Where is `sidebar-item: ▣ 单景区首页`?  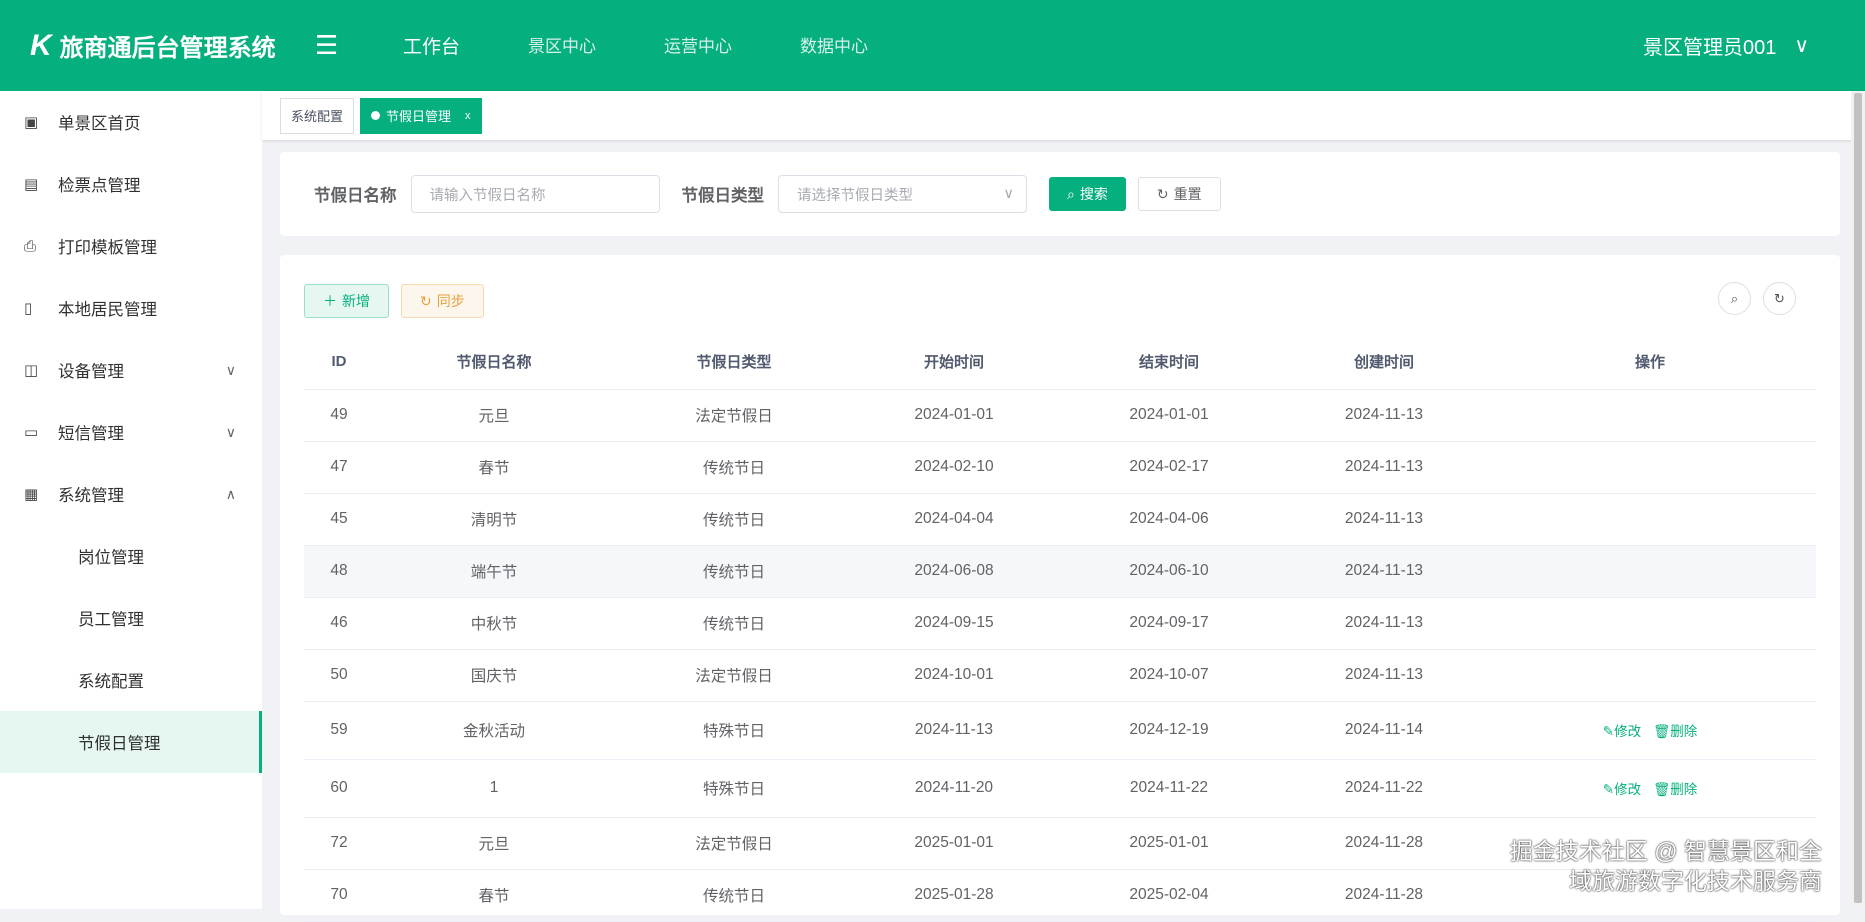
sidebar-item: ▣ 单景区首页 is located at coordinates (131, 122).